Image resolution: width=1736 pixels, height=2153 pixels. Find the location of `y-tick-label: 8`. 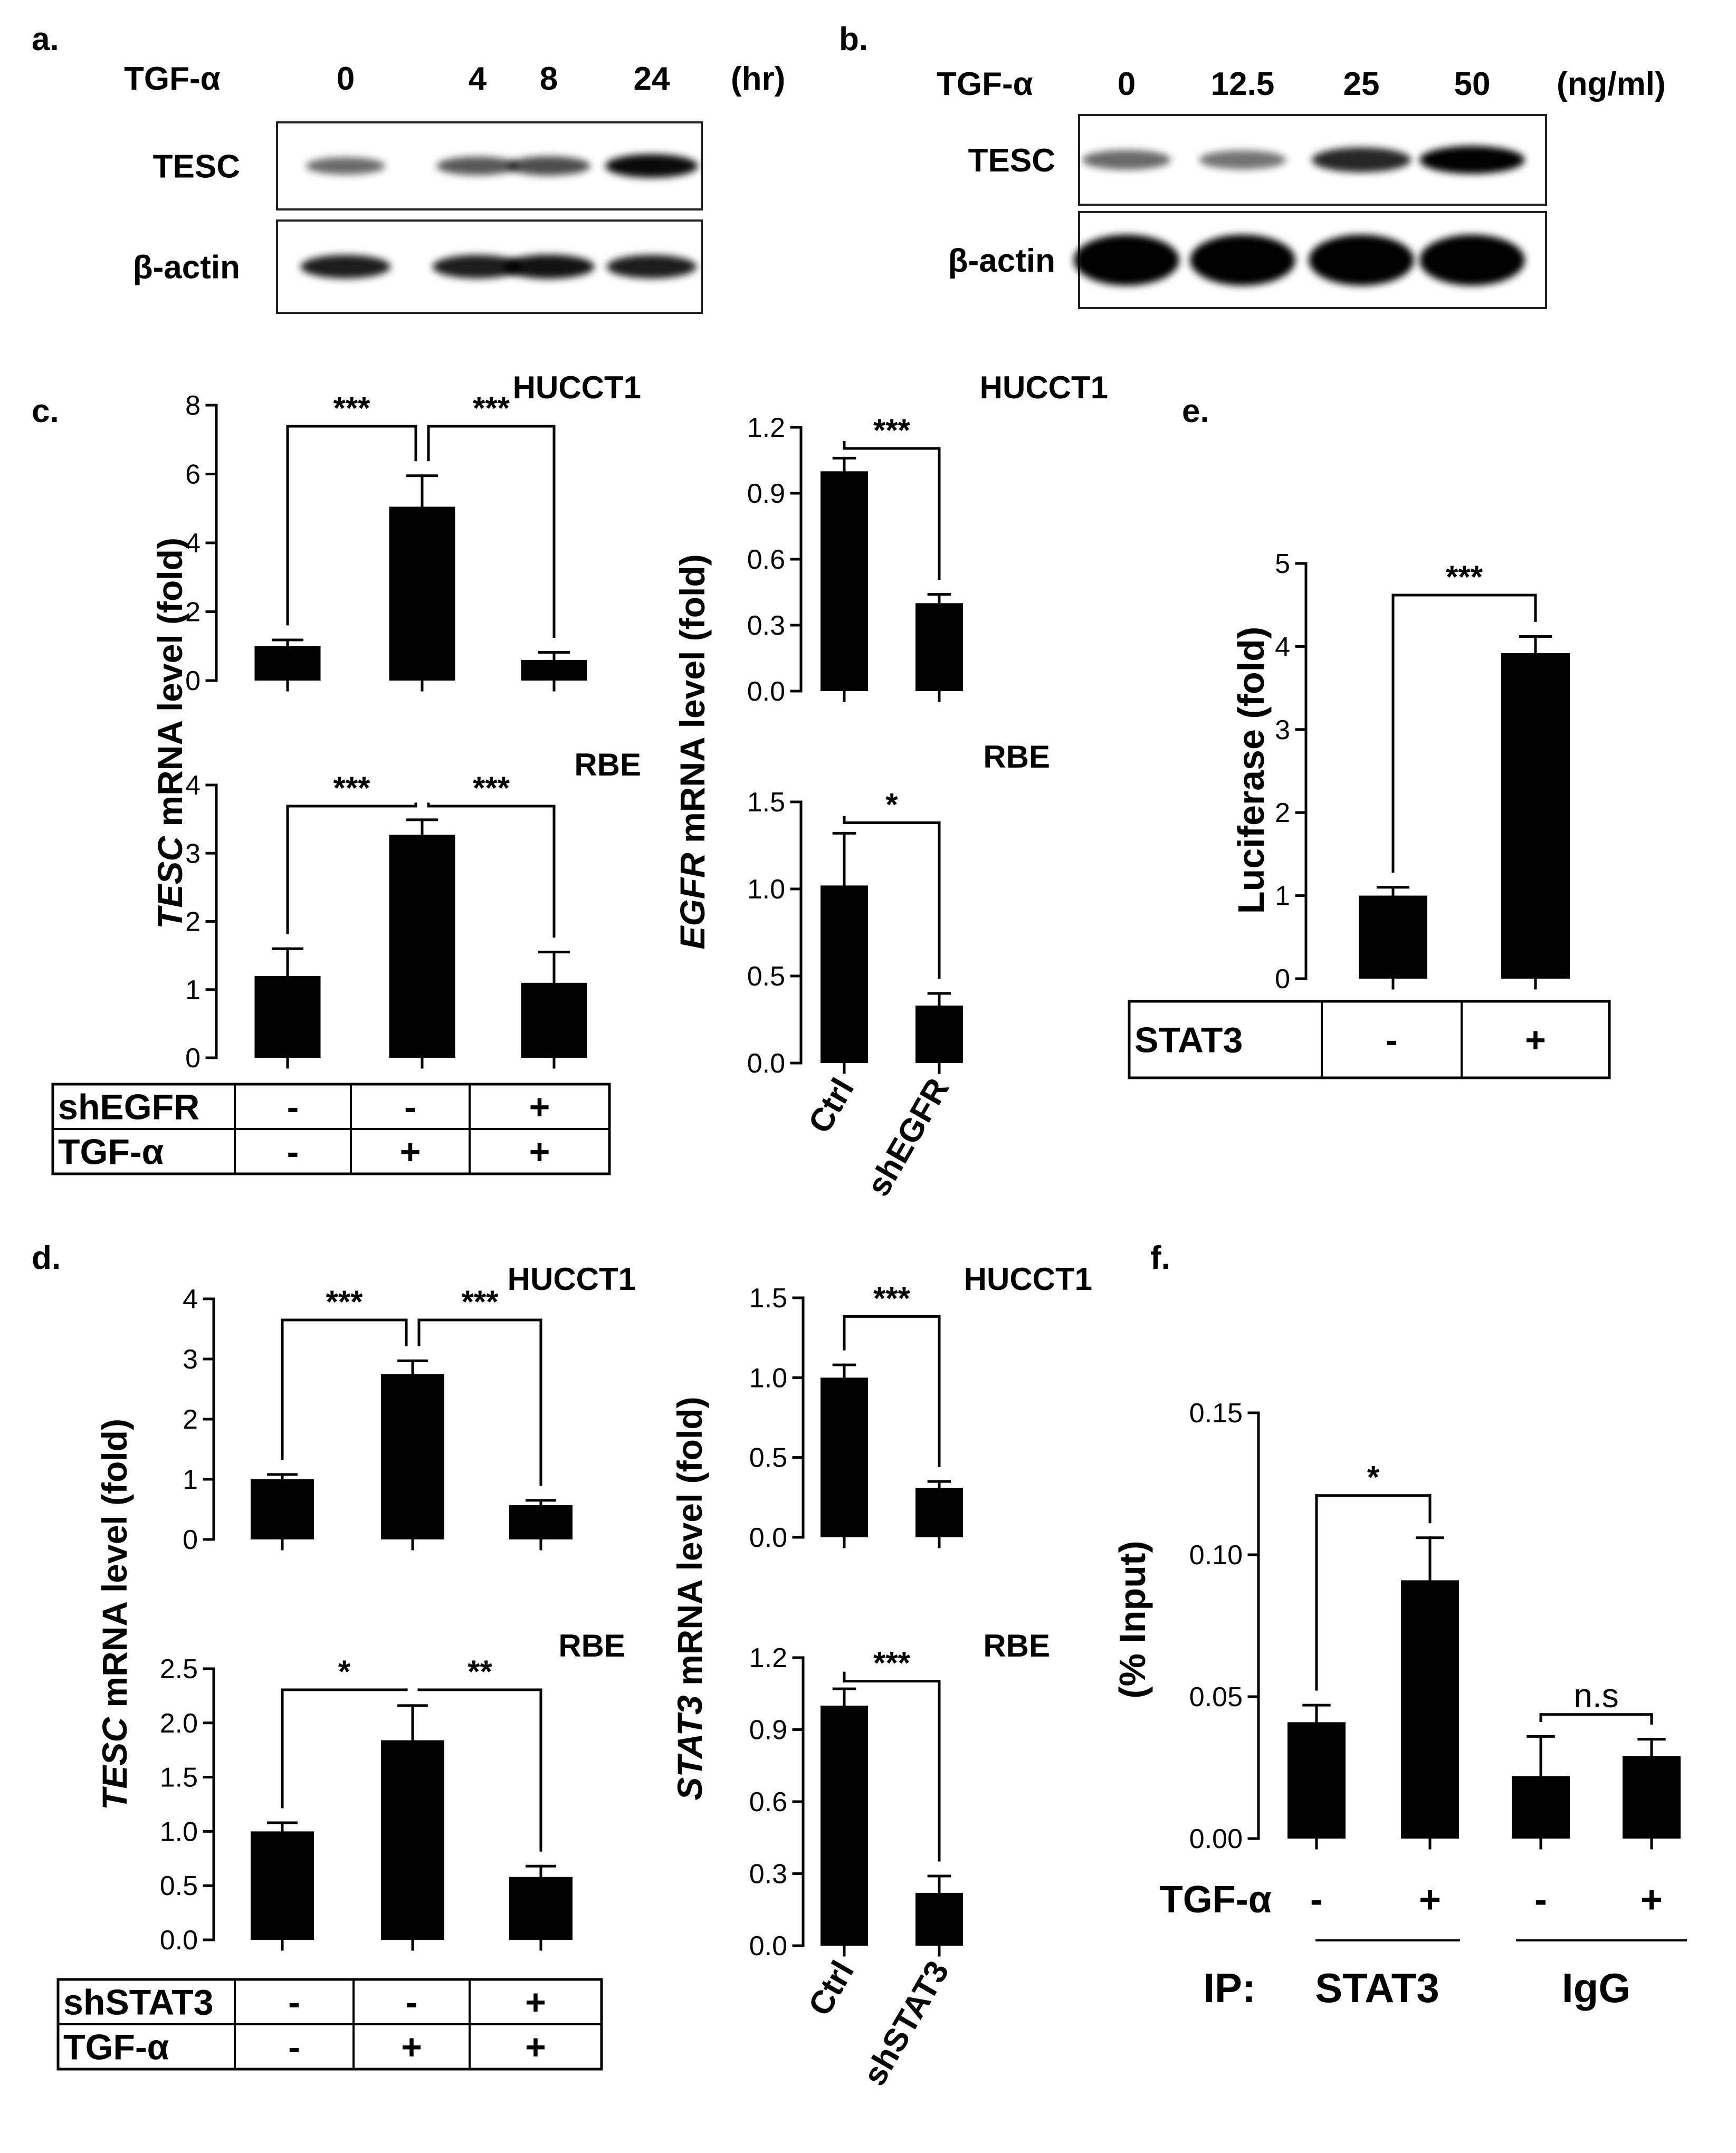

y-tick-label: 8 is located at coordinates (193, 405).